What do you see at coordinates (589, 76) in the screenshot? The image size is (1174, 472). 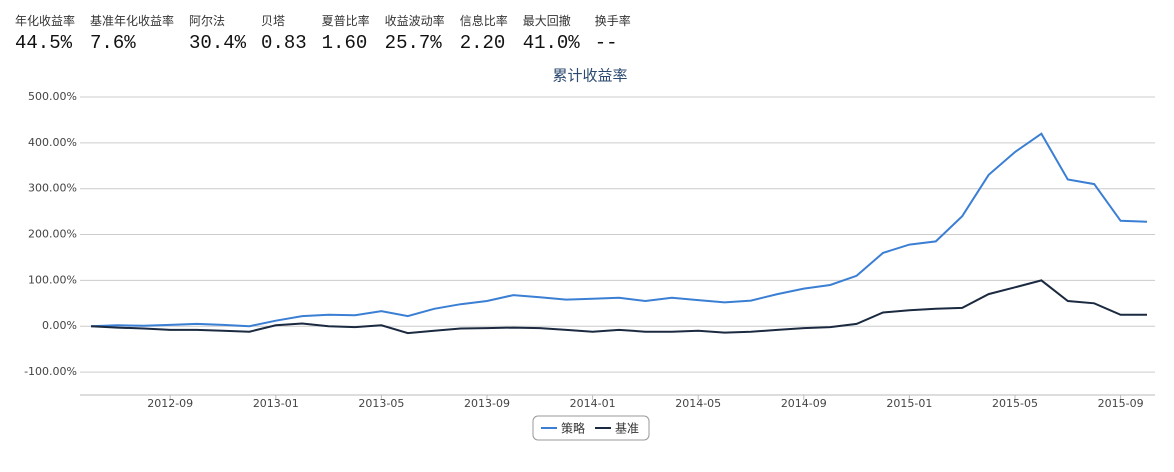 I see `chart-title: 累计收益率` at bounding box center [589, 76].